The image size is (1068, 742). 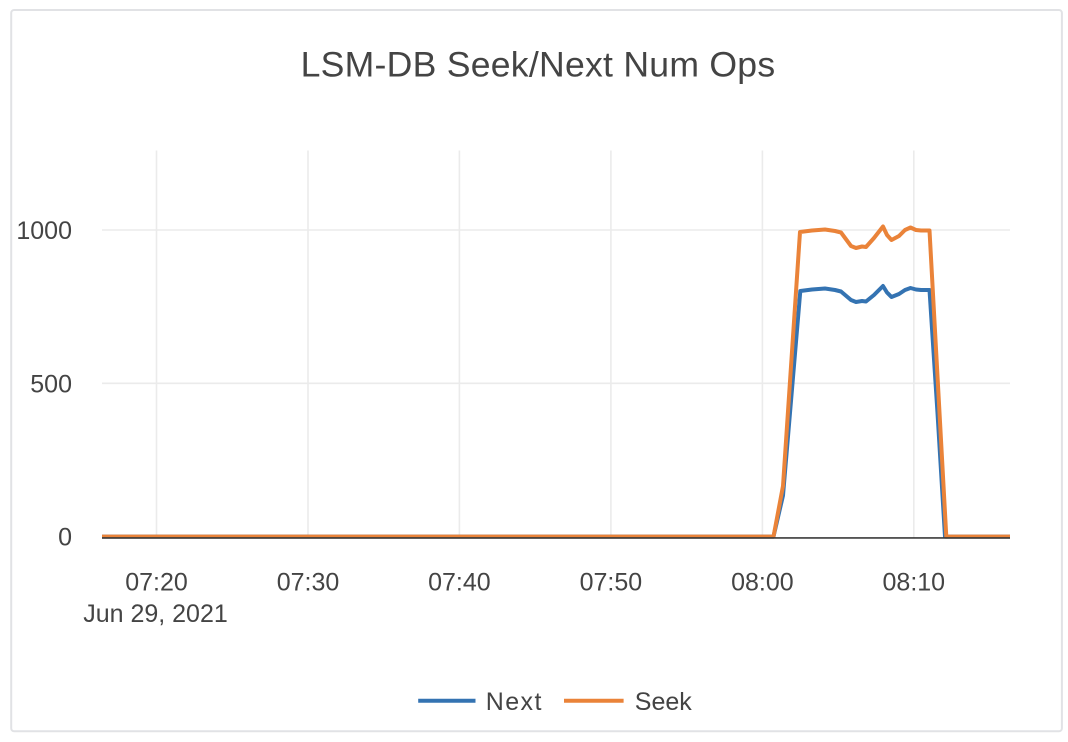 What do you see at coordinates (762, 583) in the screenshot?
I see `svg-text: 08:00` at bounding box center [762, 583].